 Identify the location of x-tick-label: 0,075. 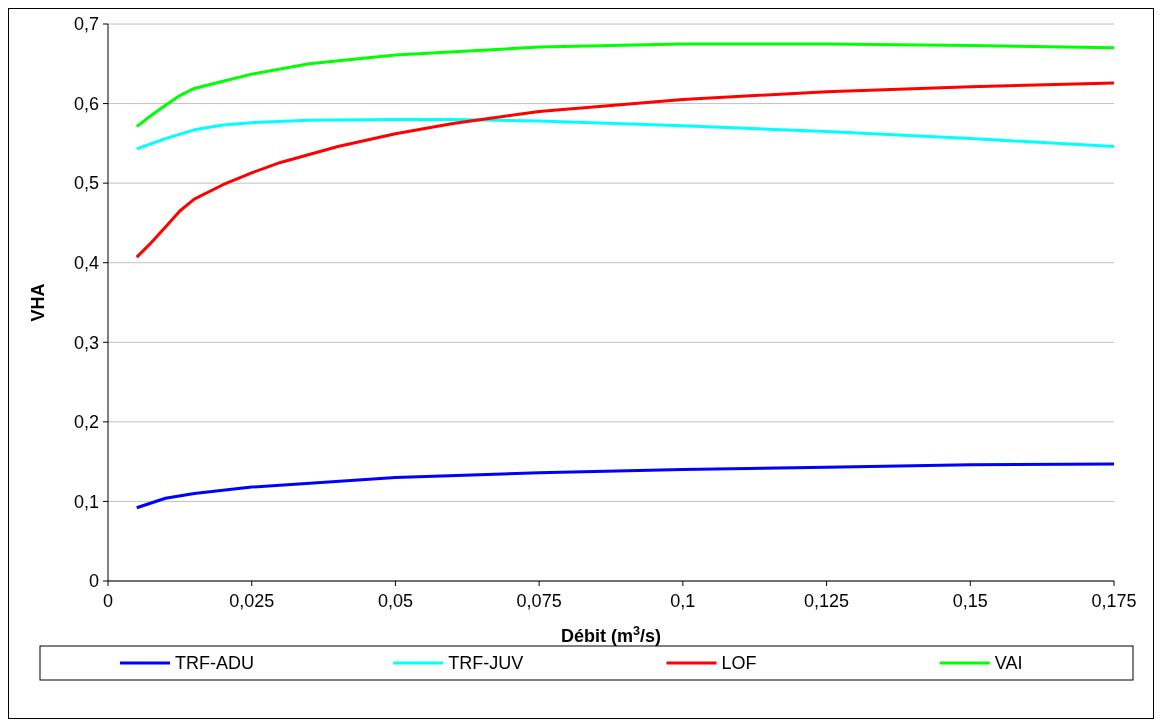
(539, 601).